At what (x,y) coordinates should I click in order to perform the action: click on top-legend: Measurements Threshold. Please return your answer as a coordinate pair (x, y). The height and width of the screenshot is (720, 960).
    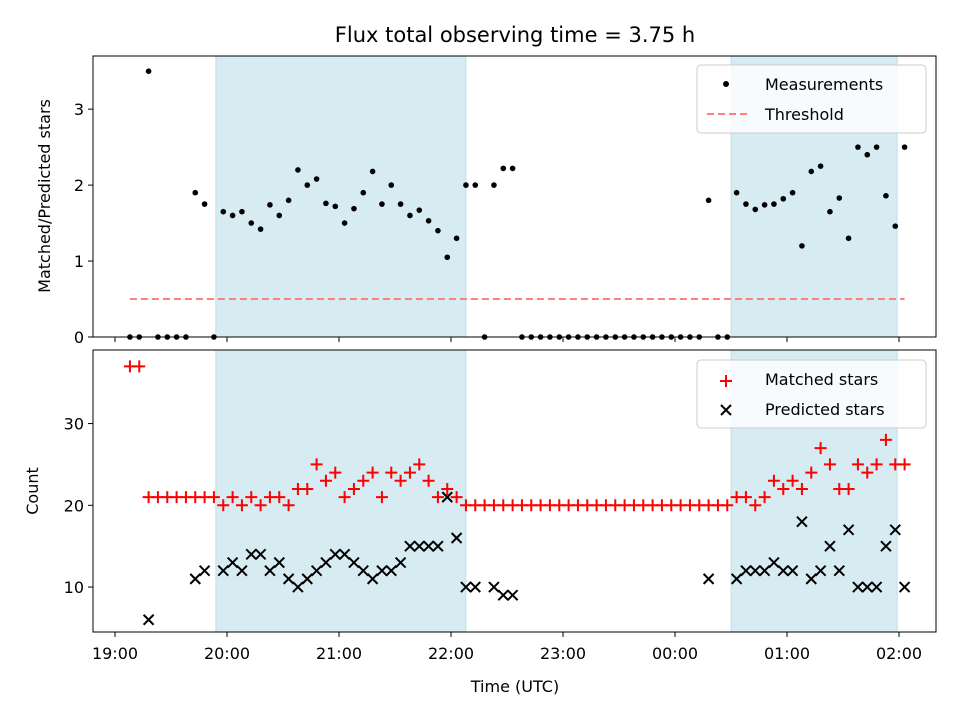
    Looking at the image, I should click on (811, 99).